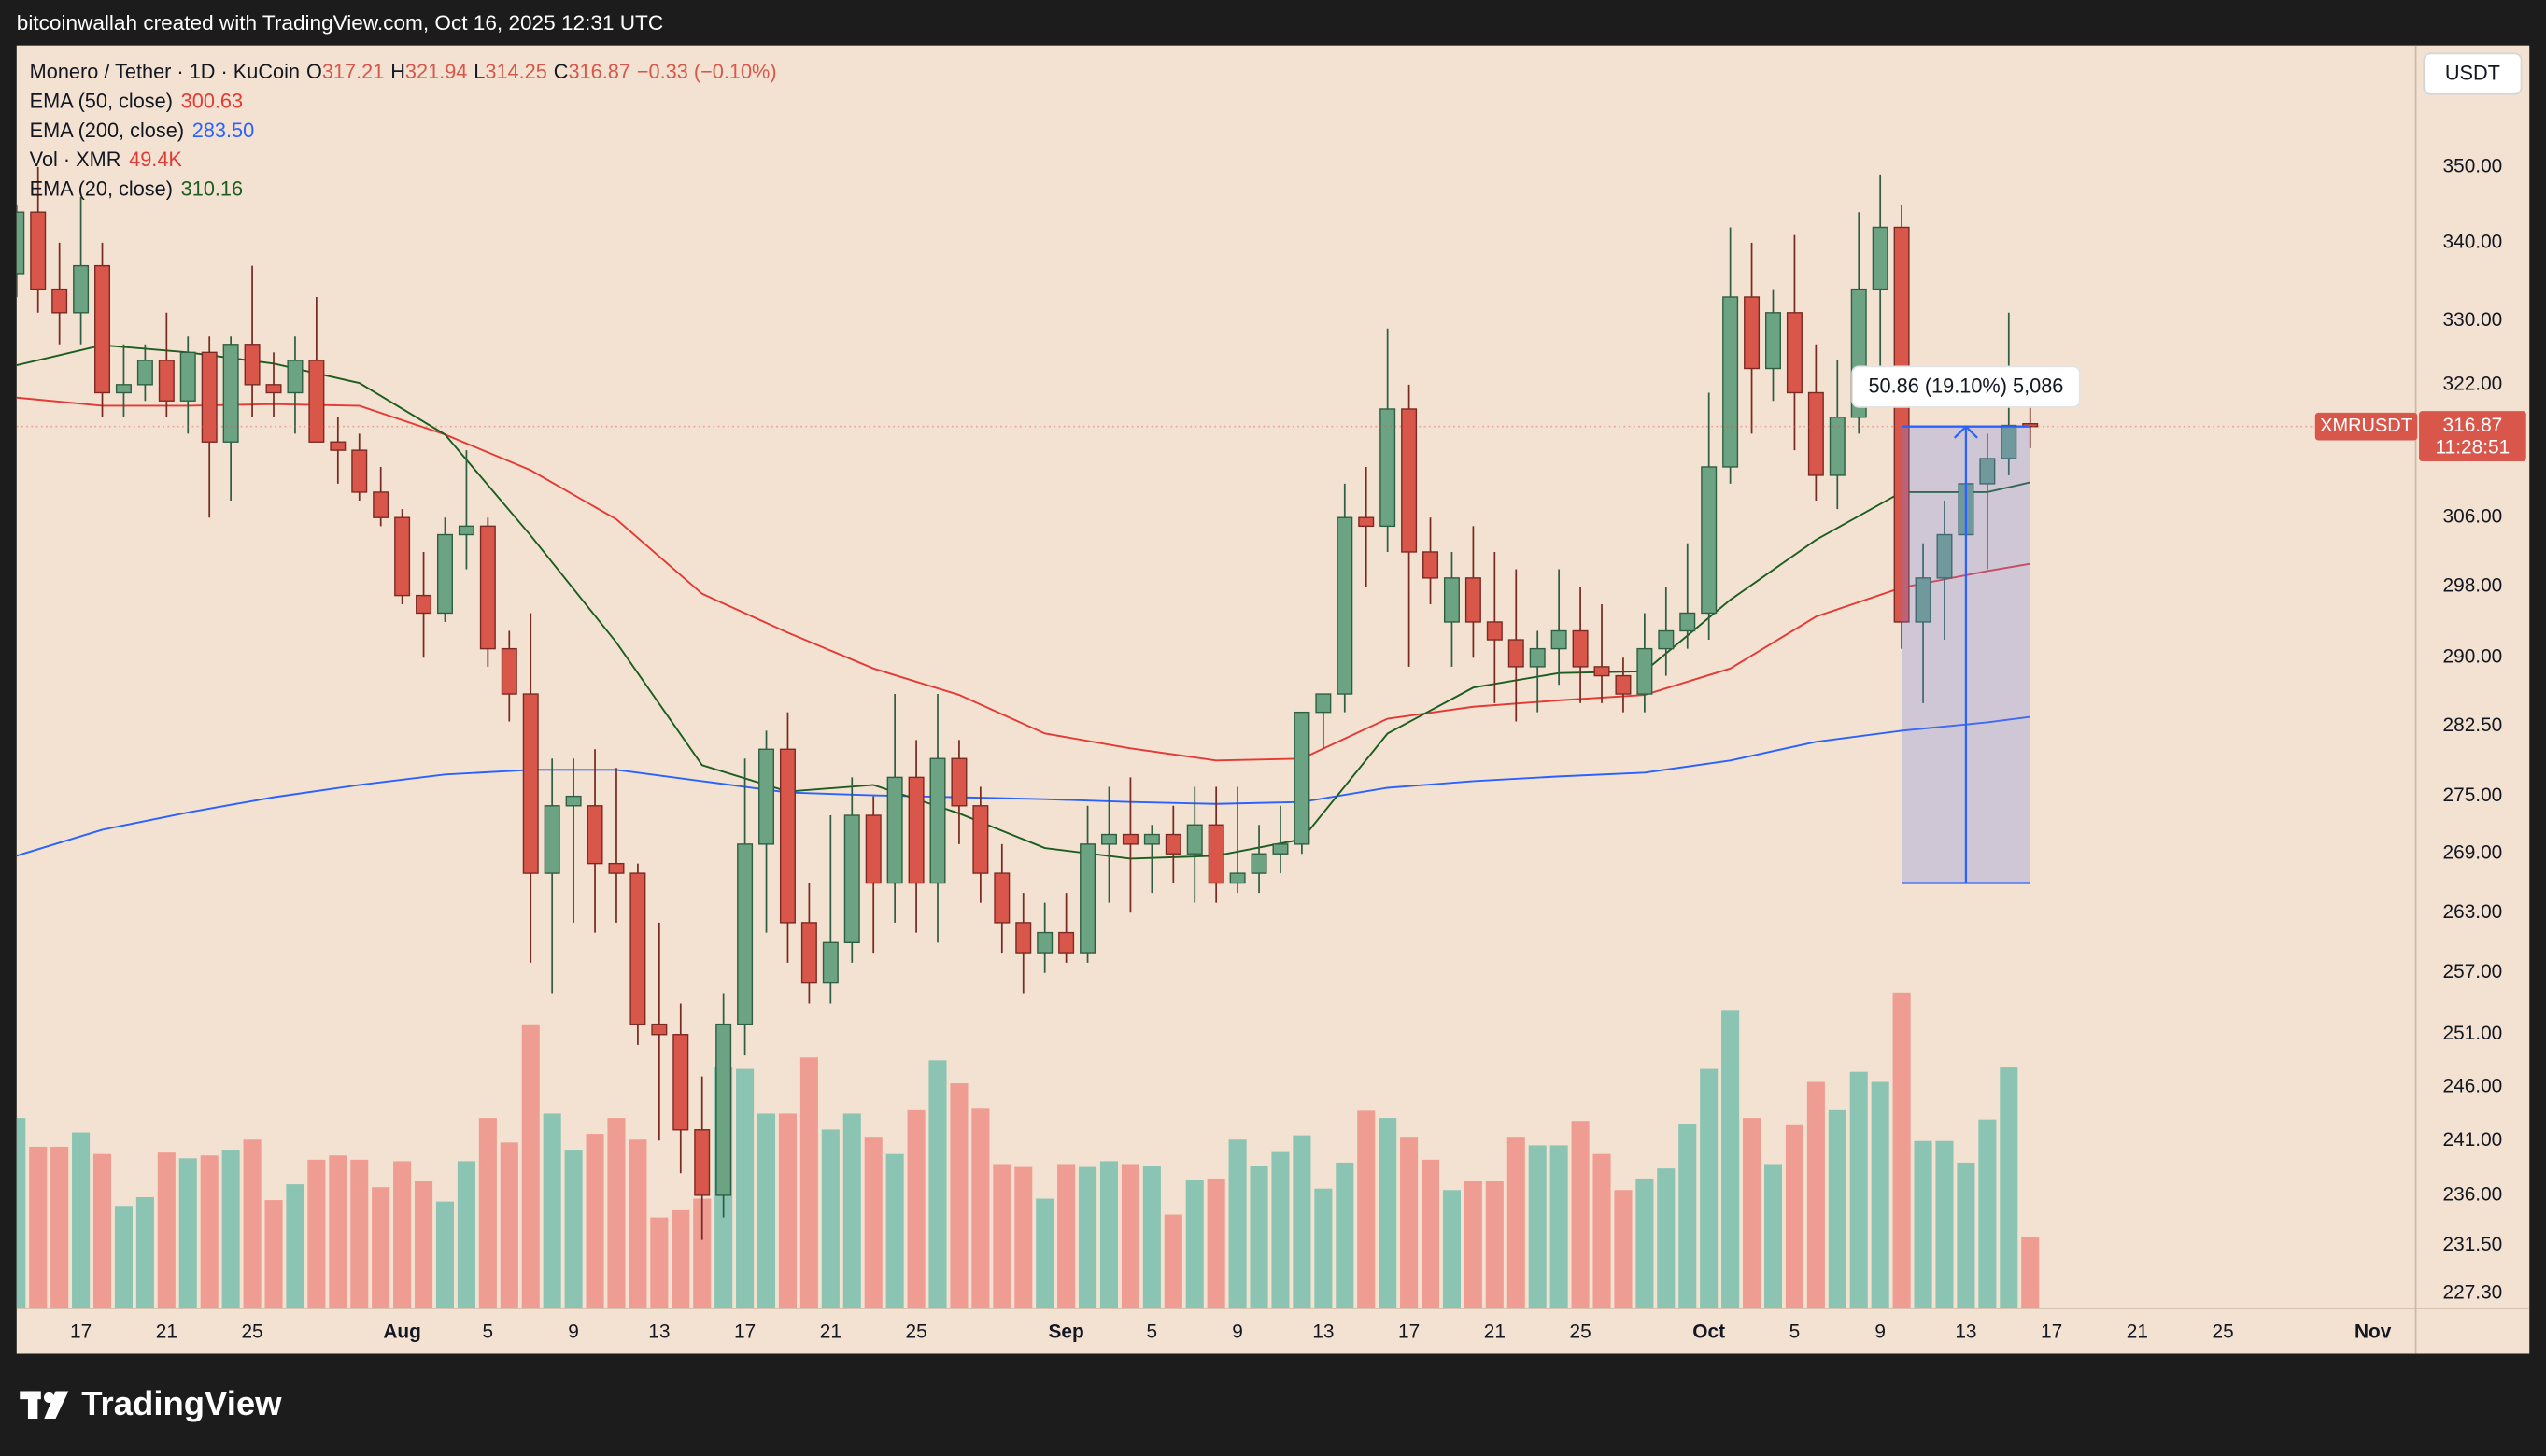 The image size is (2546, 1456). I want to click on x-tick-label: 5, so click(1153, 1331).